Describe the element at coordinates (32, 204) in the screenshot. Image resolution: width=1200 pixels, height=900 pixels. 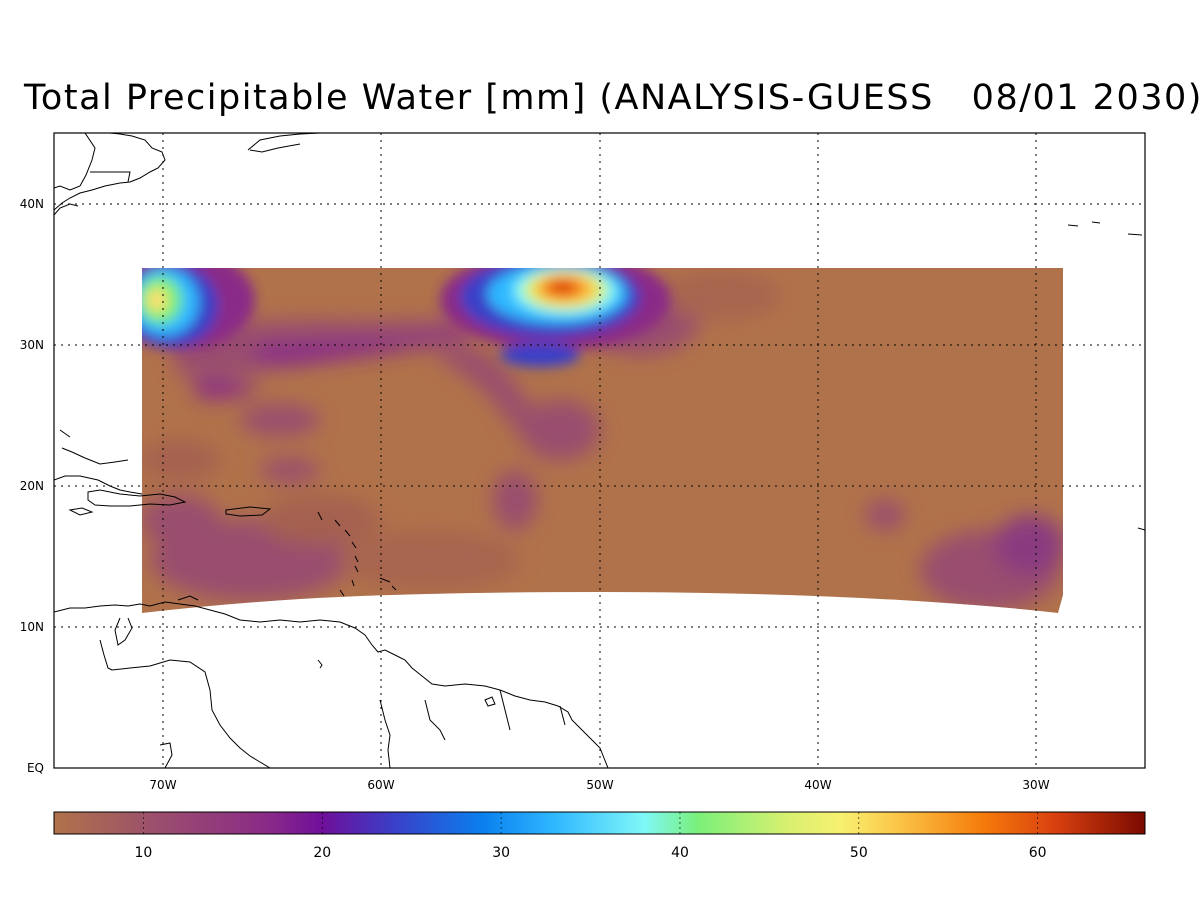
I see `lat-label-40n: 40N` at that location.